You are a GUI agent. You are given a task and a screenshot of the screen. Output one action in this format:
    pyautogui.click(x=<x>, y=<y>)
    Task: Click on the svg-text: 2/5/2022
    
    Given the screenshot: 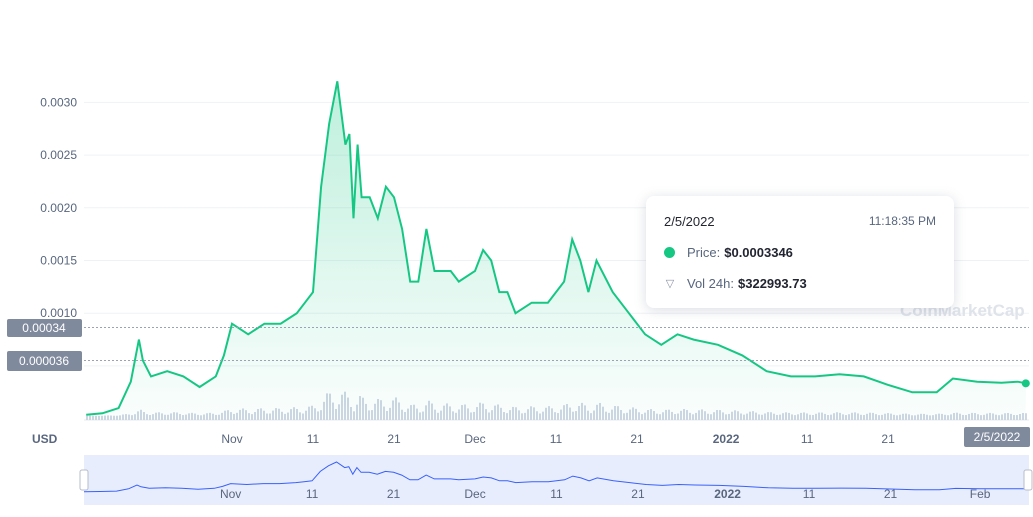 What is the action you would take?
    pyautogui.click(x=997, y=437)
    